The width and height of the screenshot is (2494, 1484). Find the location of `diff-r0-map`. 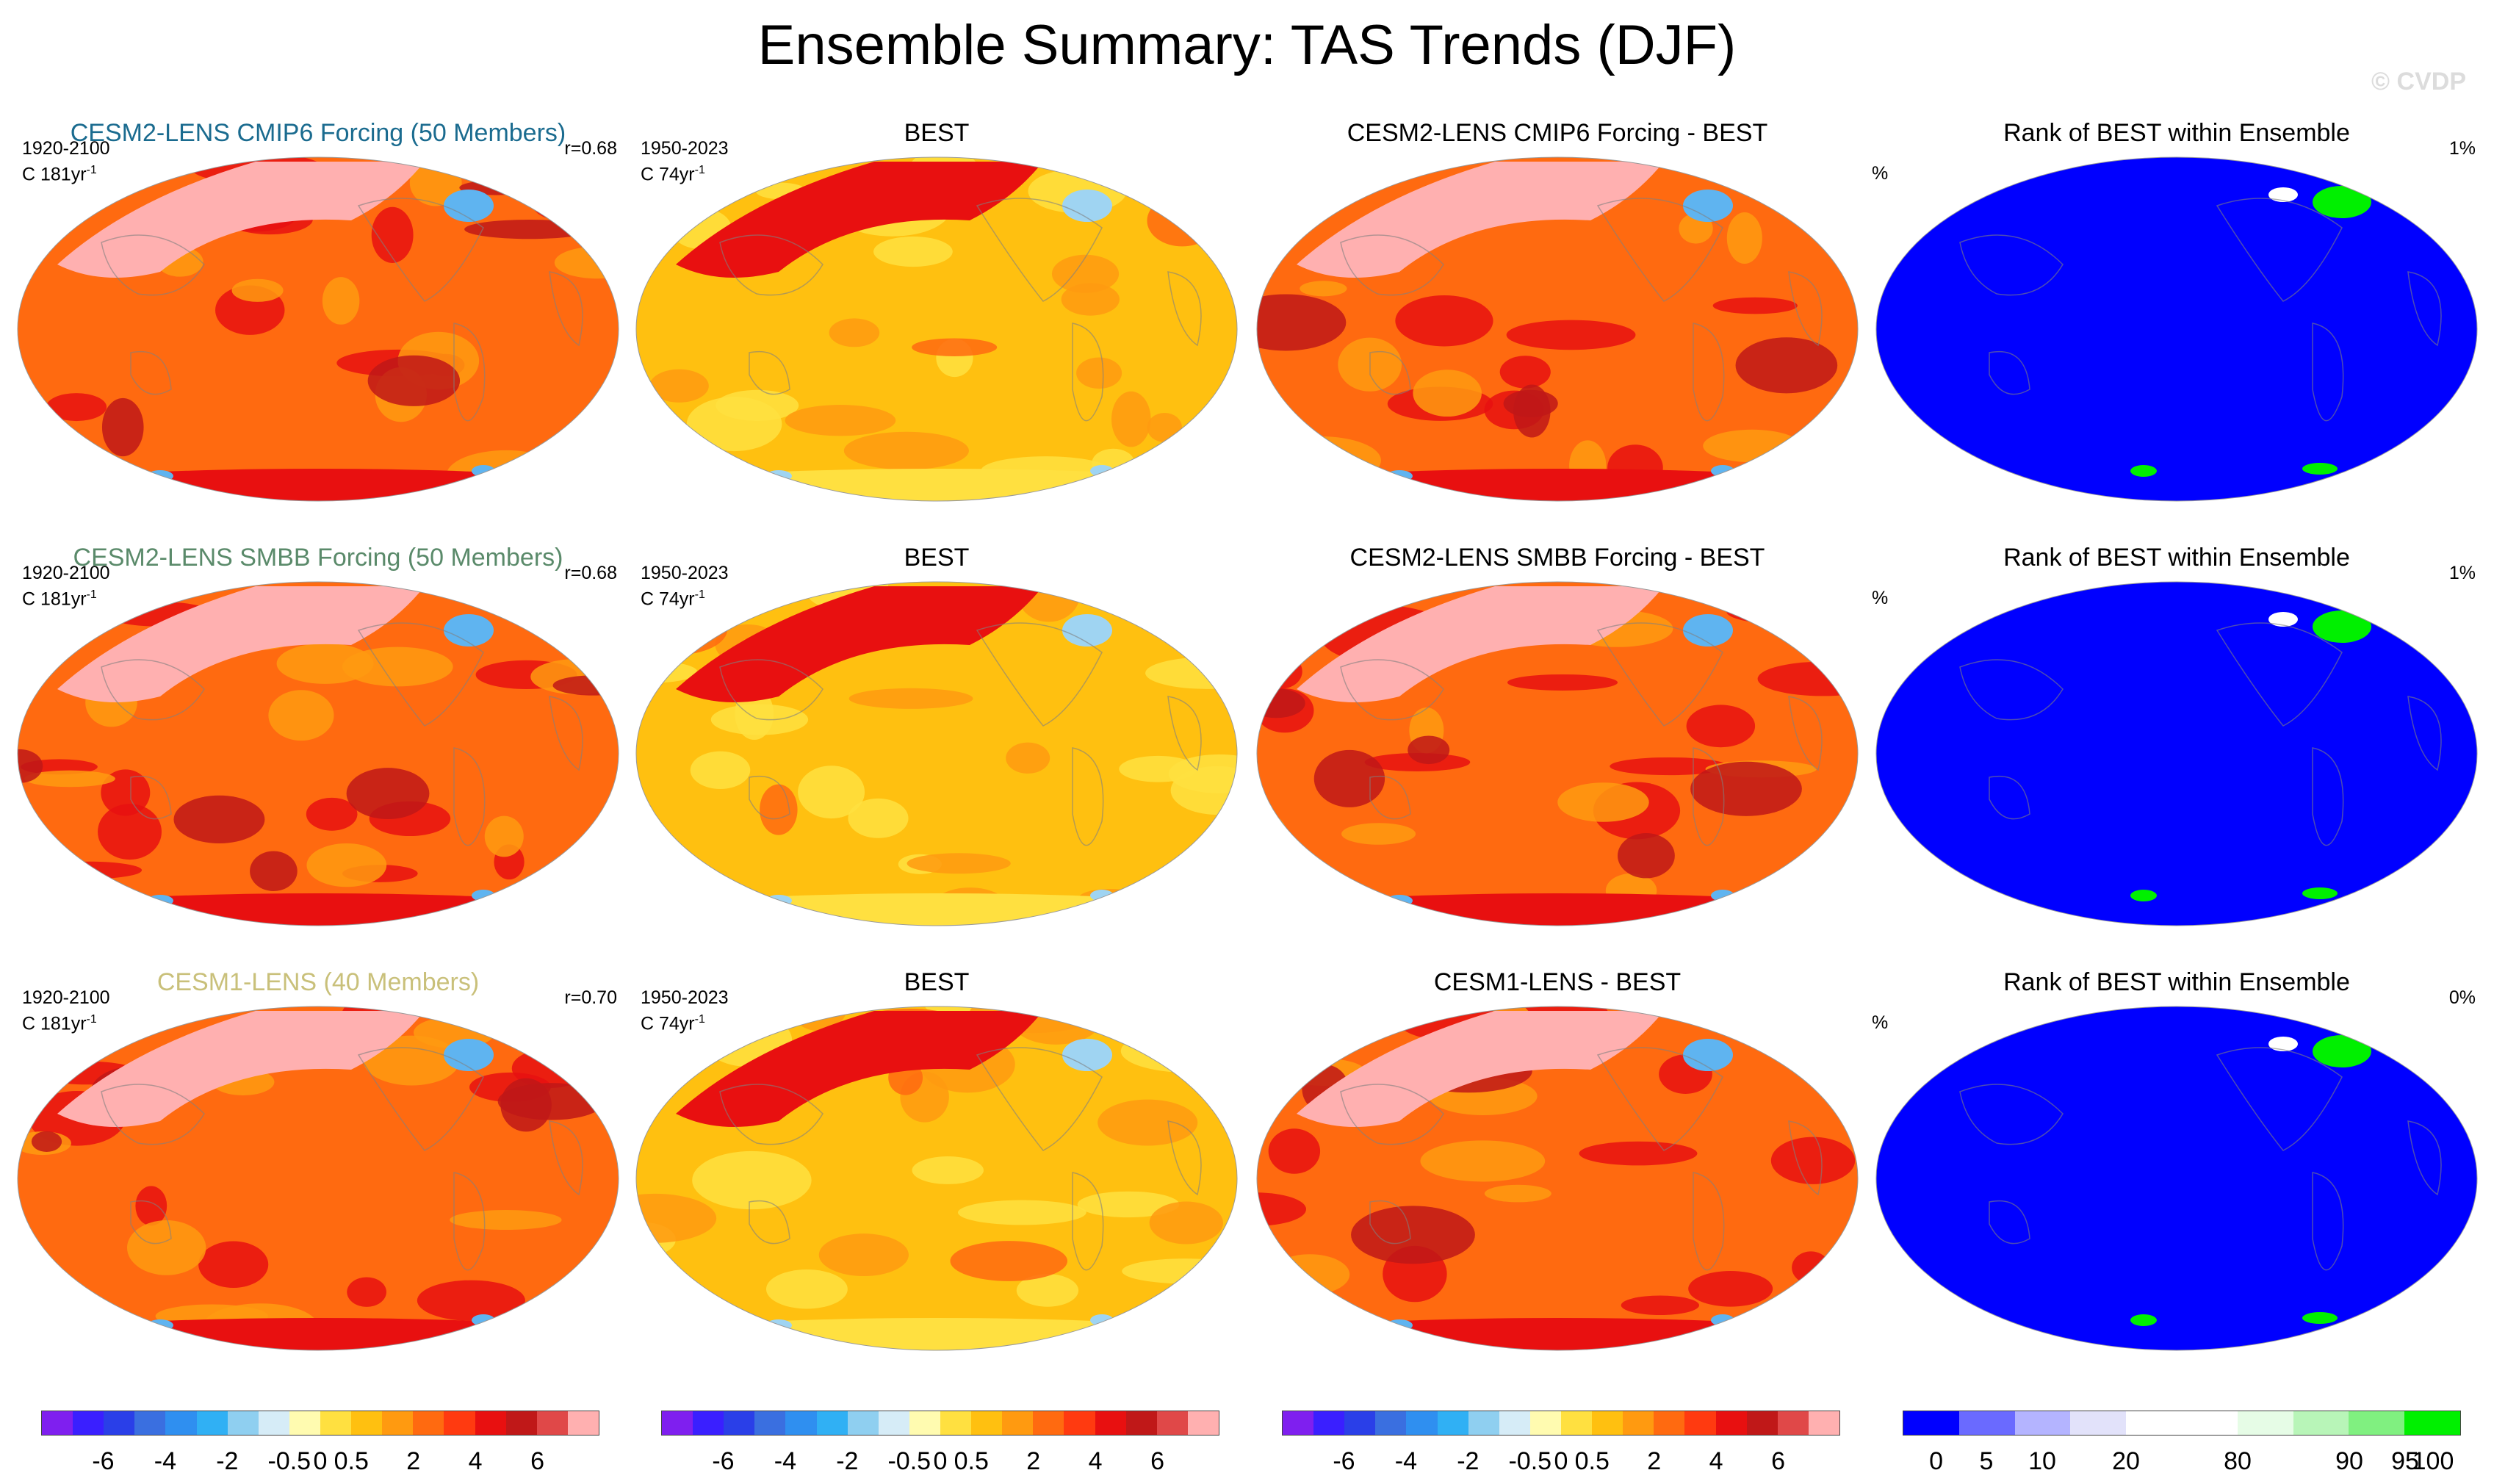

diff-r0-map is located at coordinates (1557, 329).